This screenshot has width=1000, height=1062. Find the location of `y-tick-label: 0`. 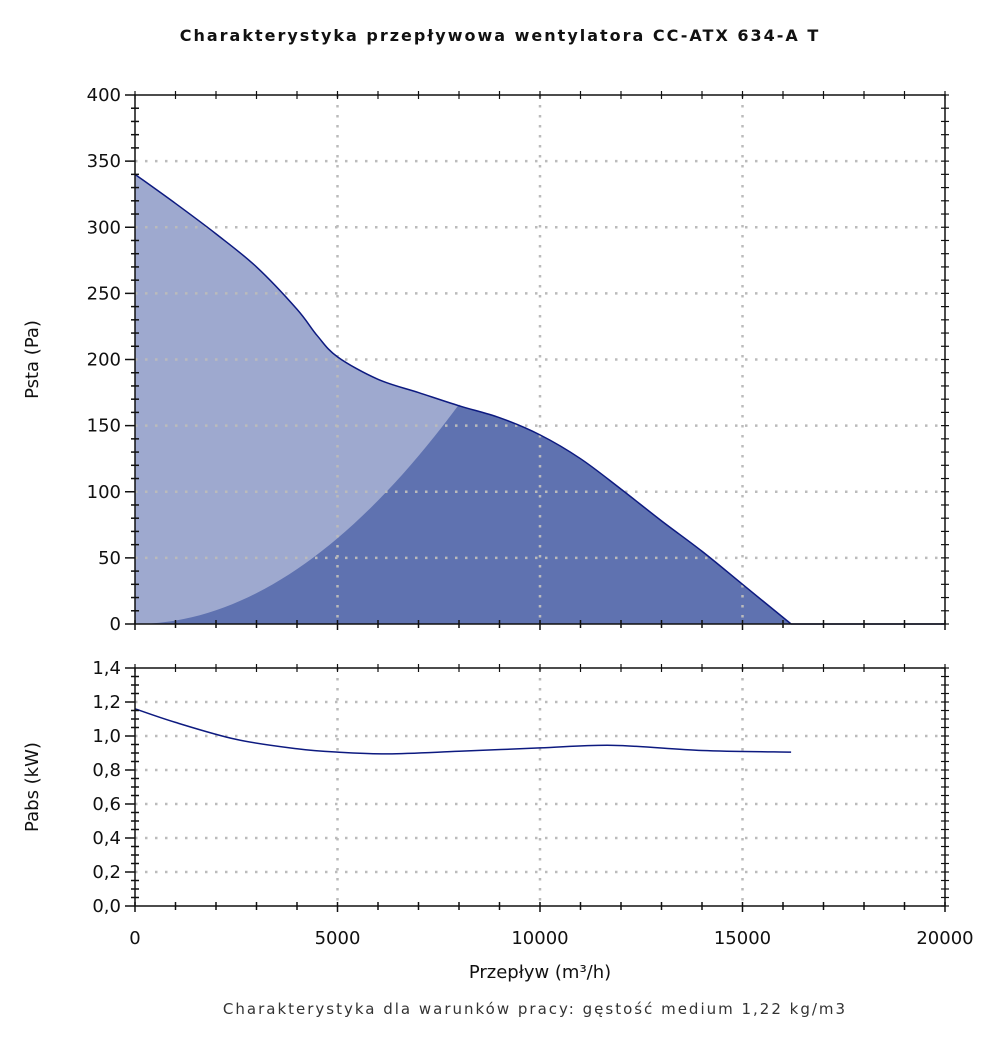

y-tick-label: 0 is located at coordinates (115, 624).